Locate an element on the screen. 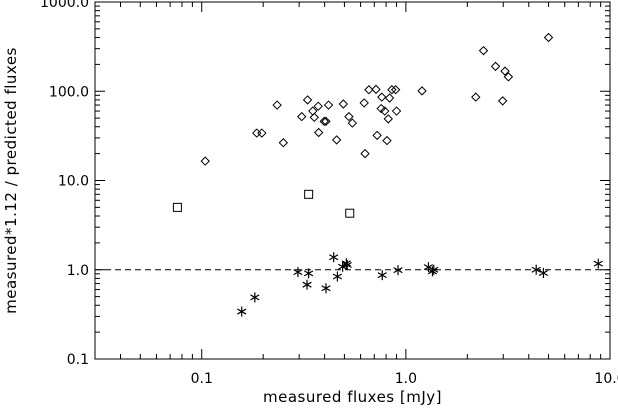  x-tick-label: 0.1 is located at coordinates (202, 379).